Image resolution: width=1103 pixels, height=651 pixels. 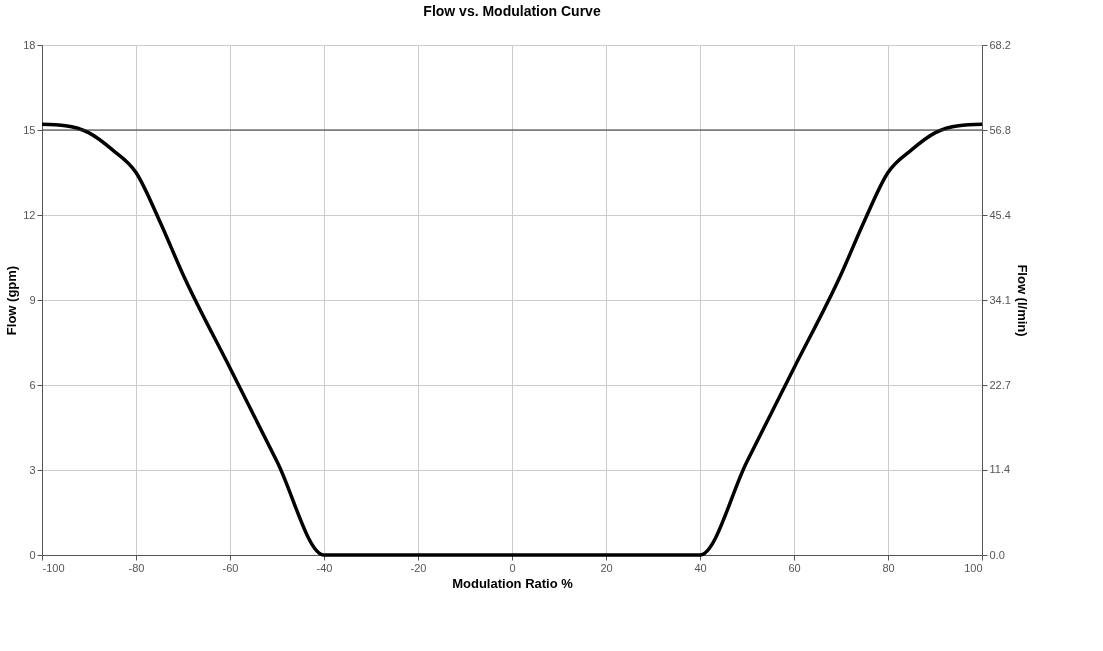 What do you see at coordinates (1000, 215) in the screenshot?
I see `y2-tick-label: 45.4` at bounding box center [1000, 215].